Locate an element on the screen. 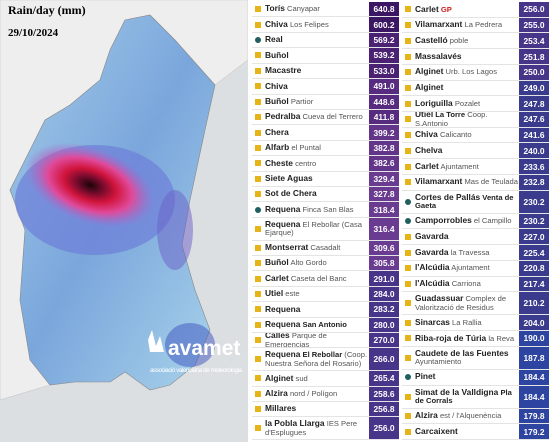  rain-value: 217.4 is located at coordinates (534, 284).